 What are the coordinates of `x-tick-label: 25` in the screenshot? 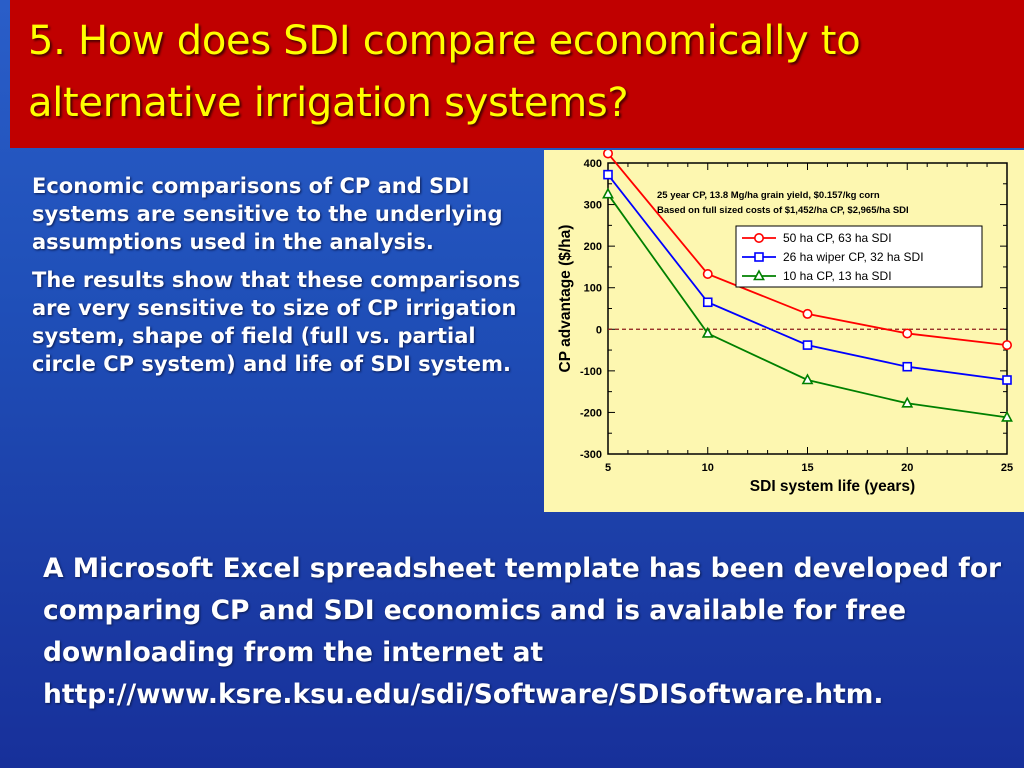 It's located at (1007, 468).